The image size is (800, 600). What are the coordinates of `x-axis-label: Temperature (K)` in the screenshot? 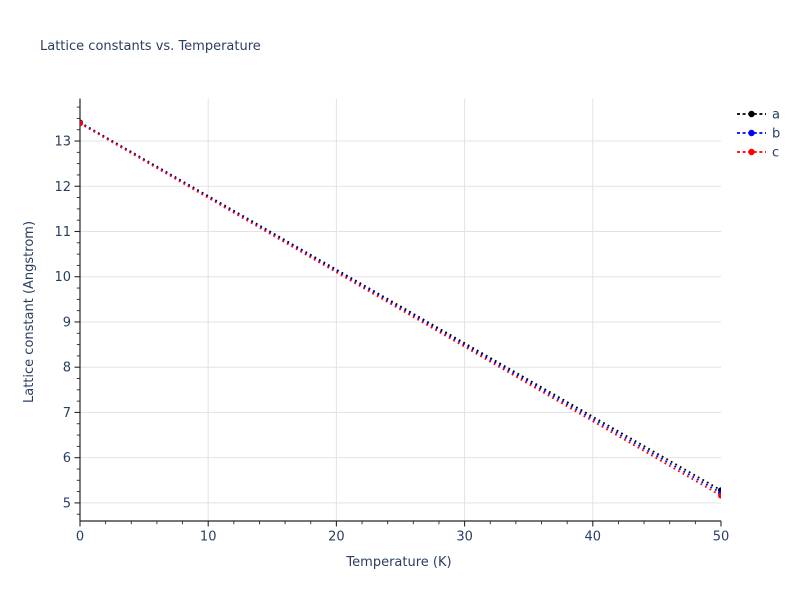 It's located at (398, 562).